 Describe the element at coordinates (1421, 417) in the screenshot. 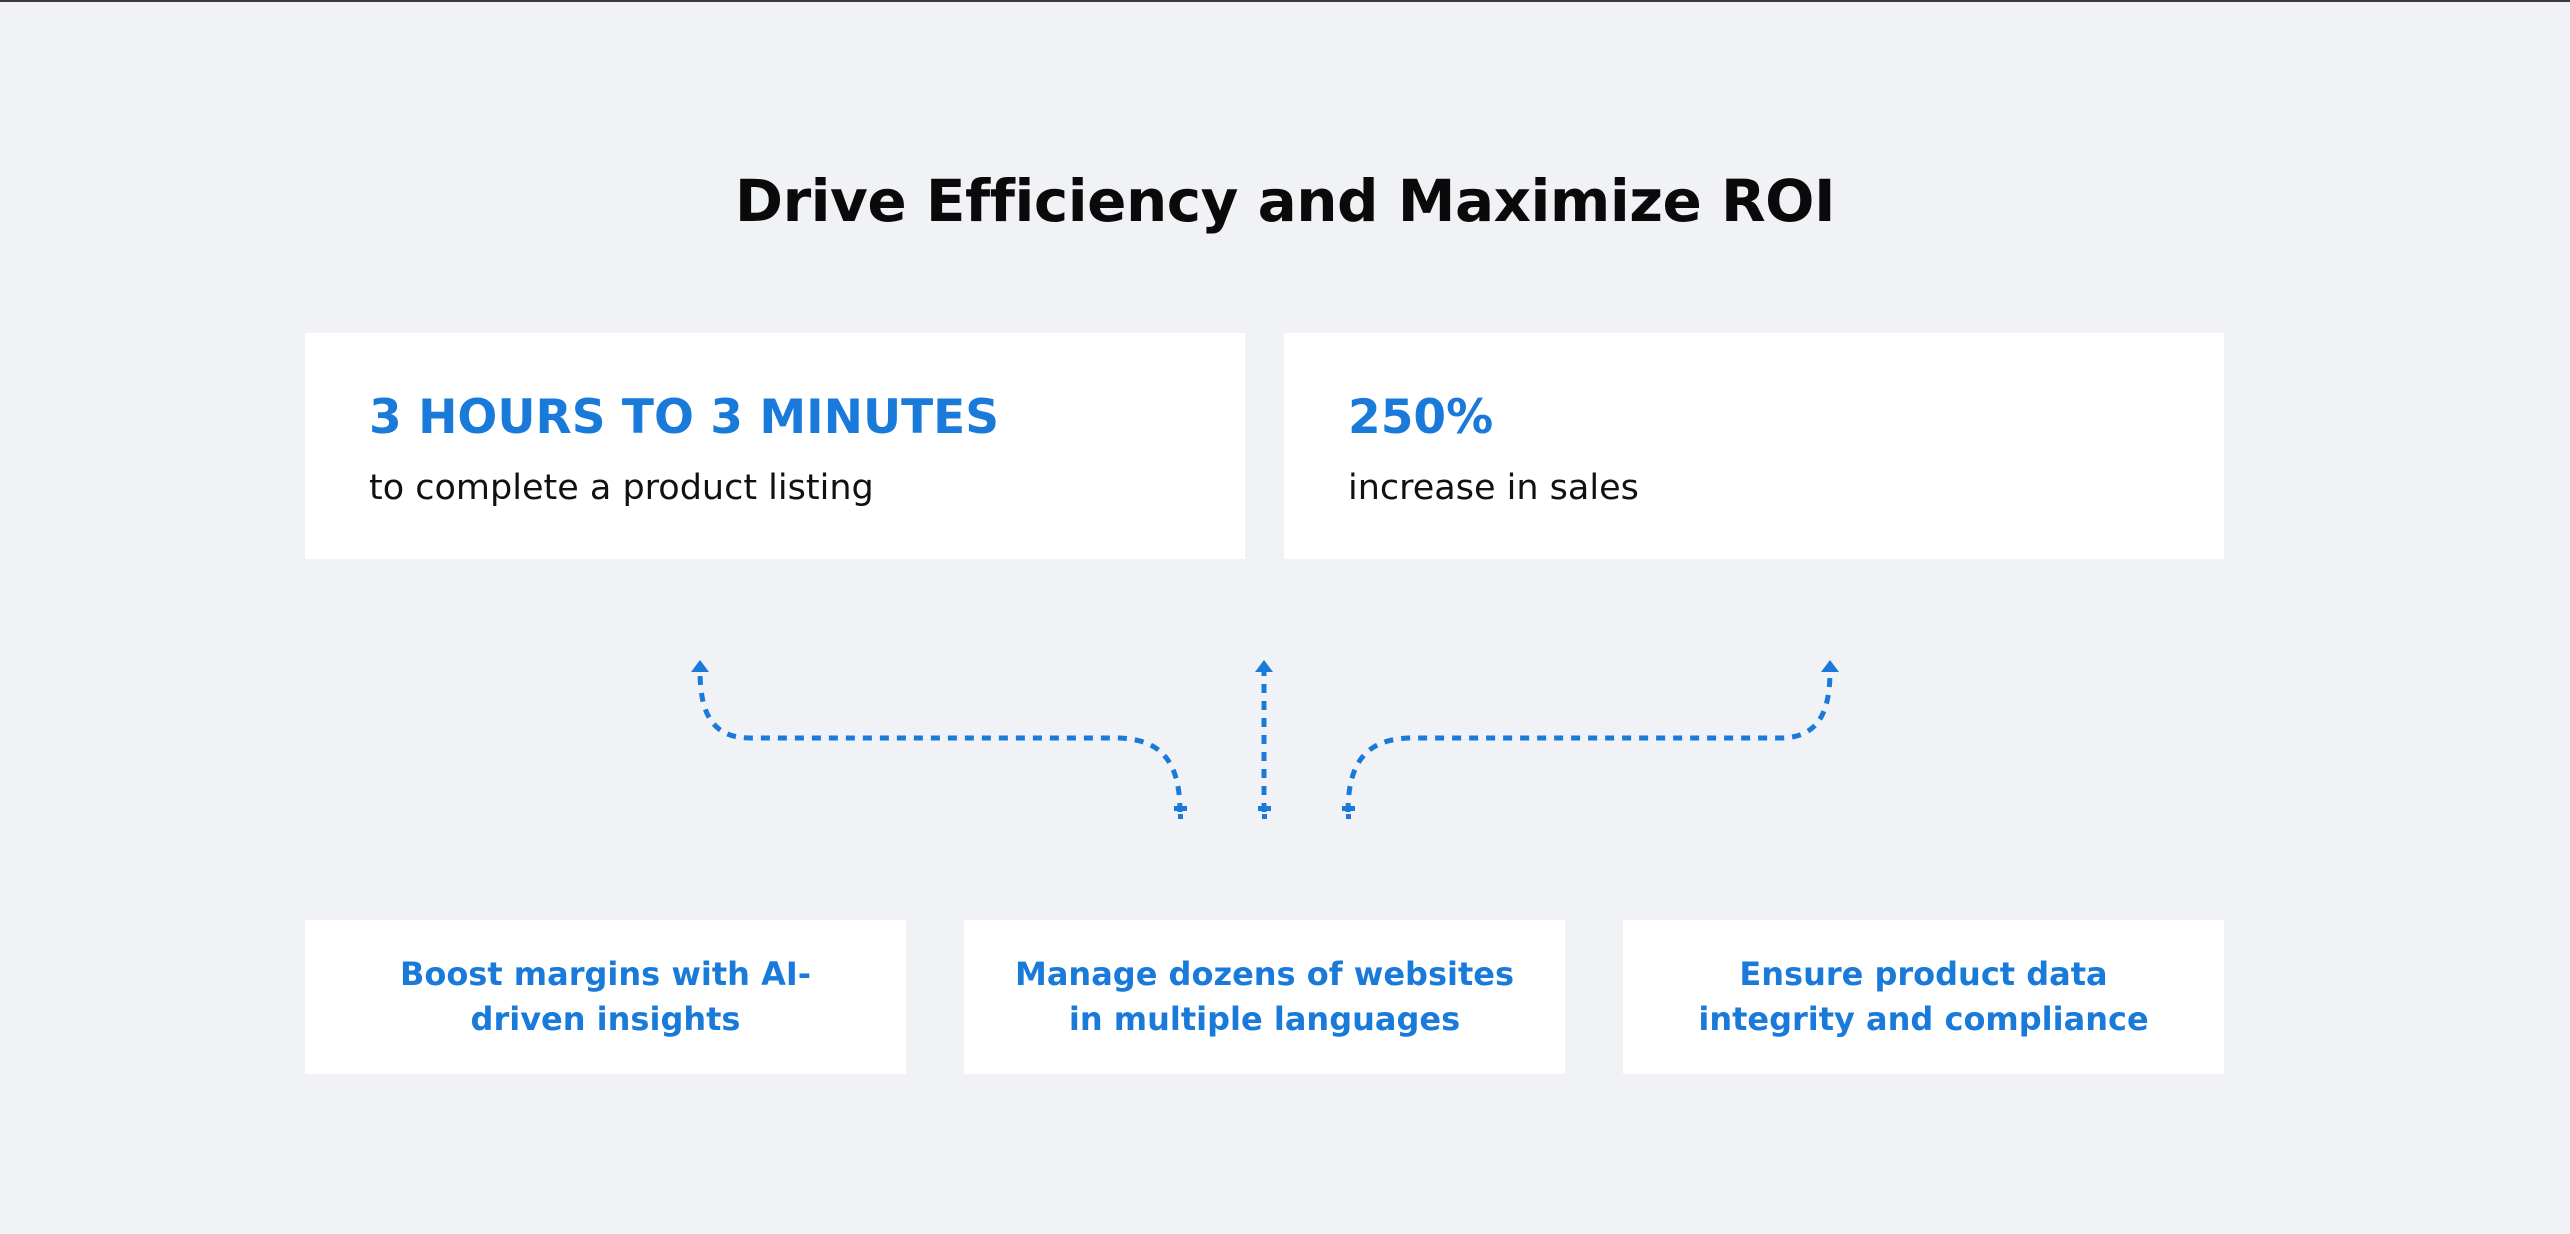

I see `stat-value: 250%` at that location.